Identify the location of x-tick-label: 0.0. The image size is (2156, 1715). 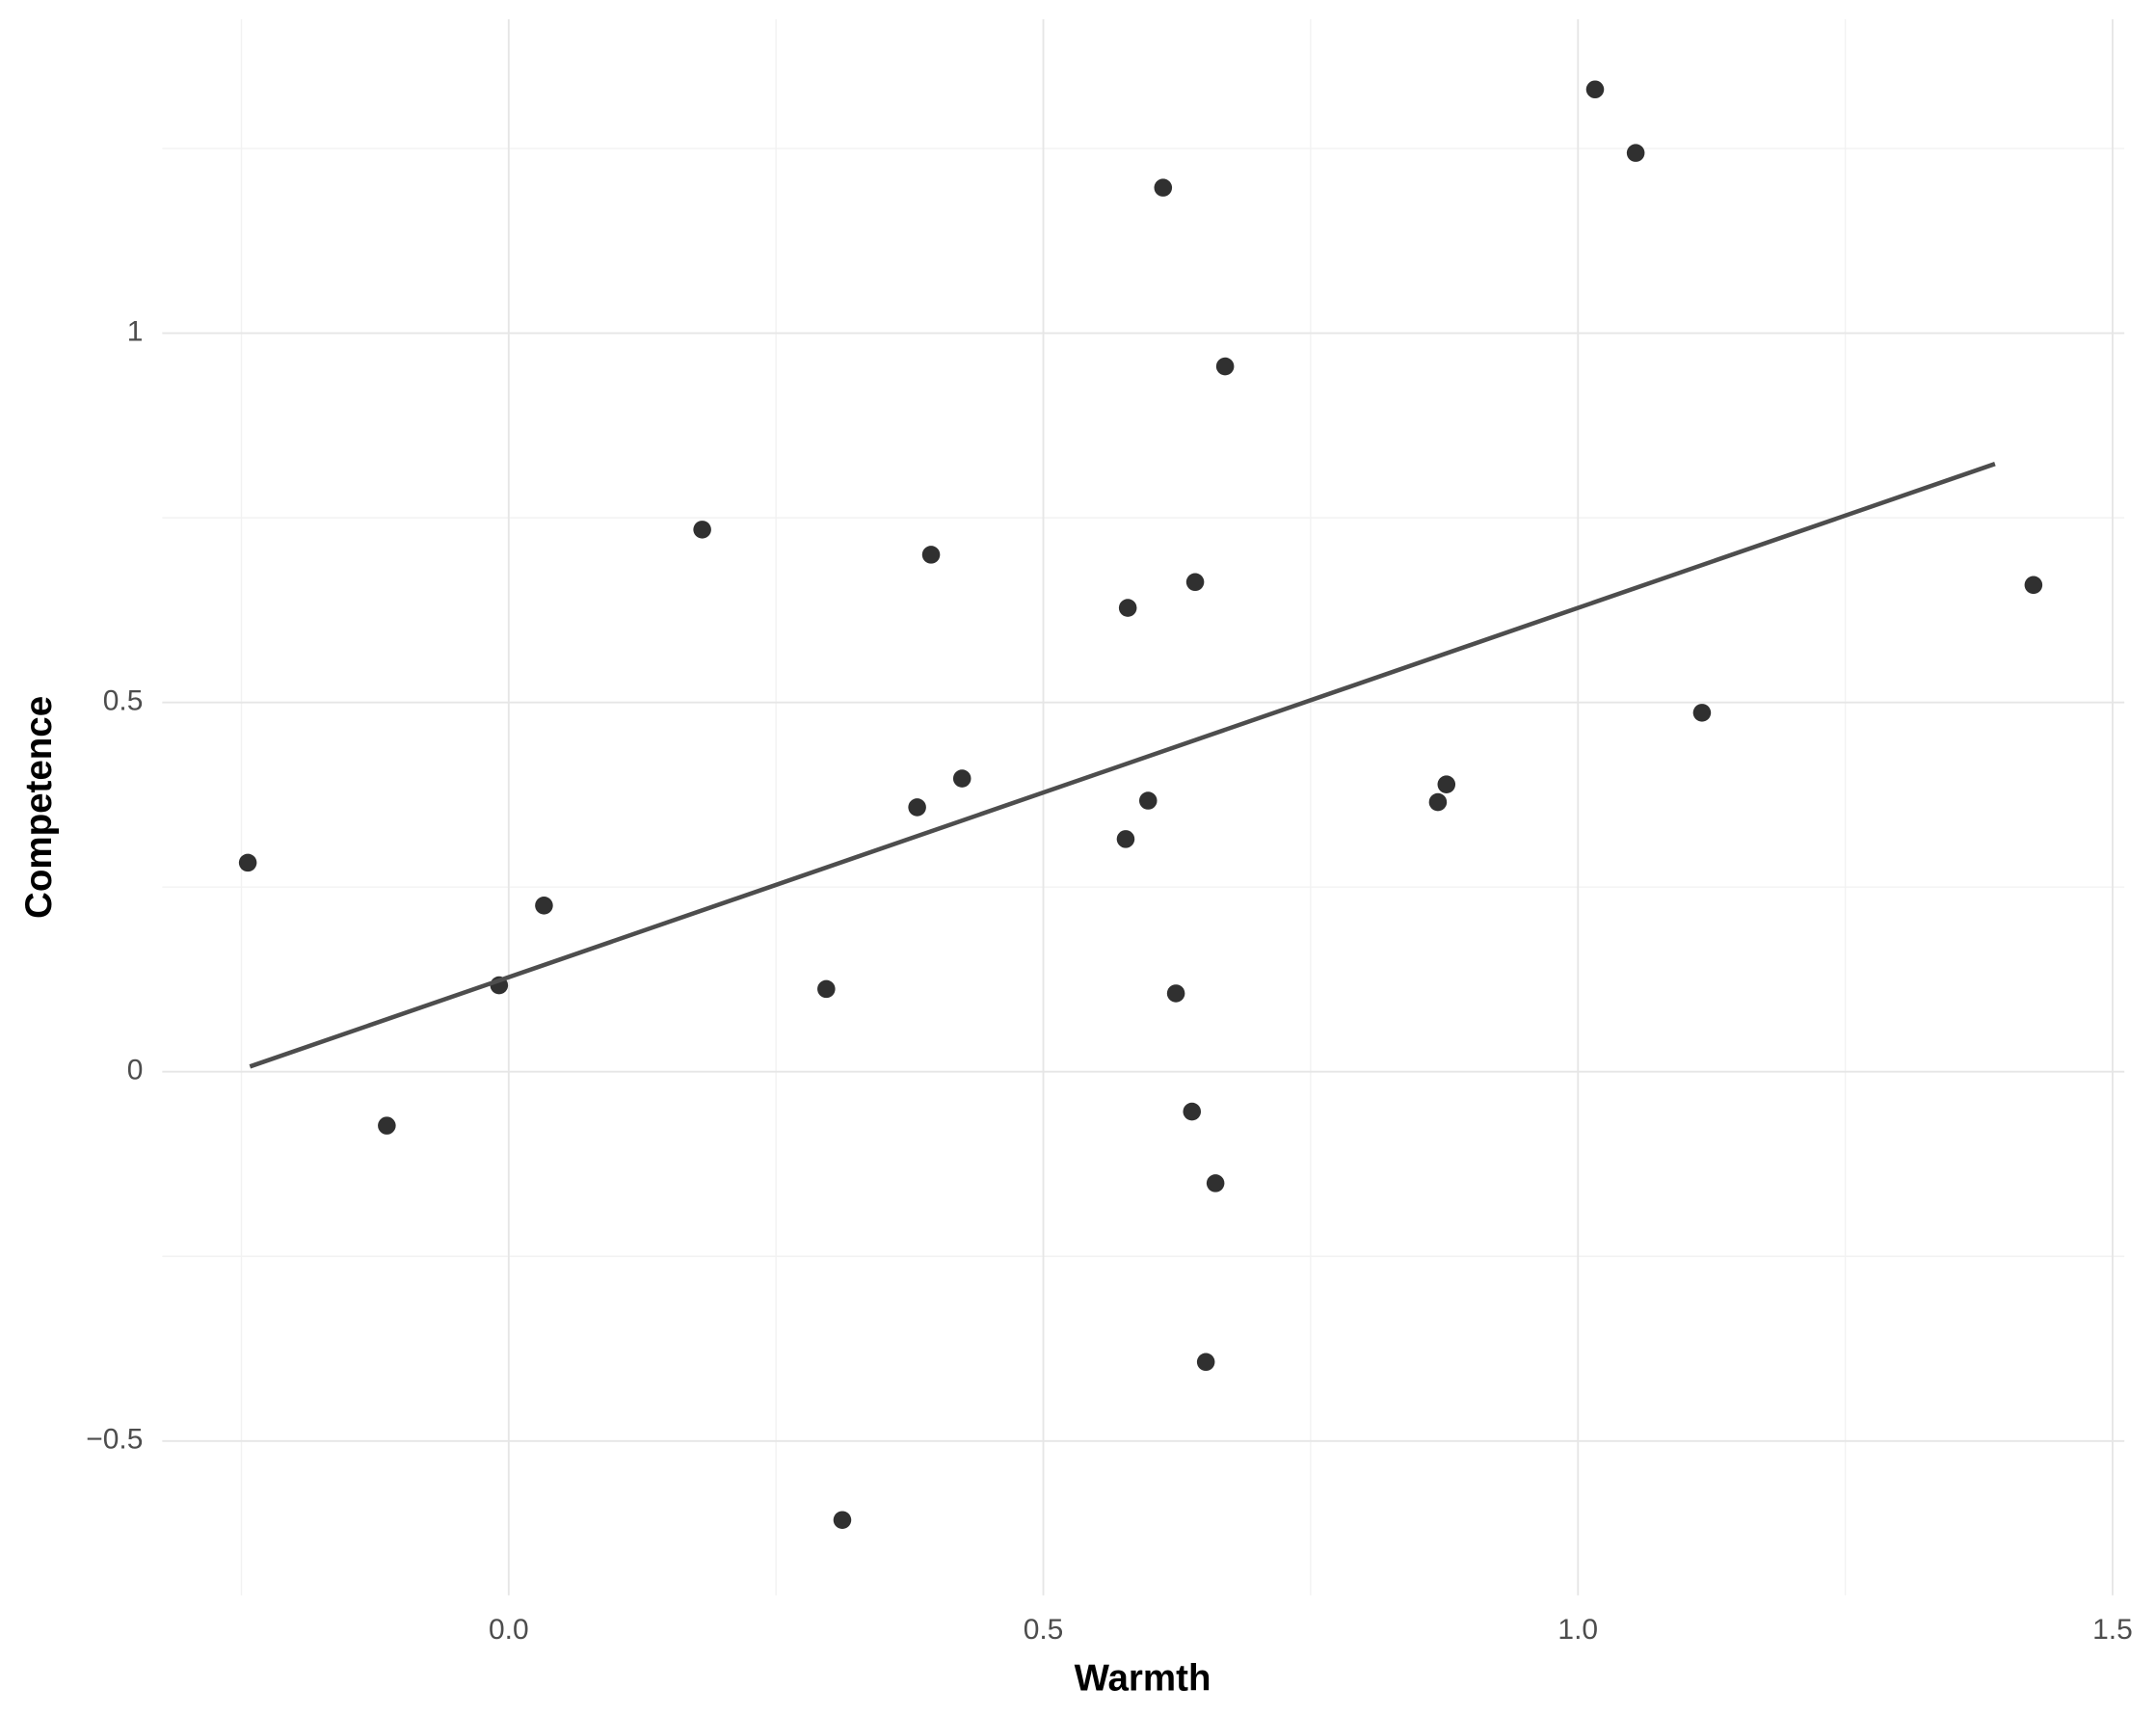
(509, 1630).